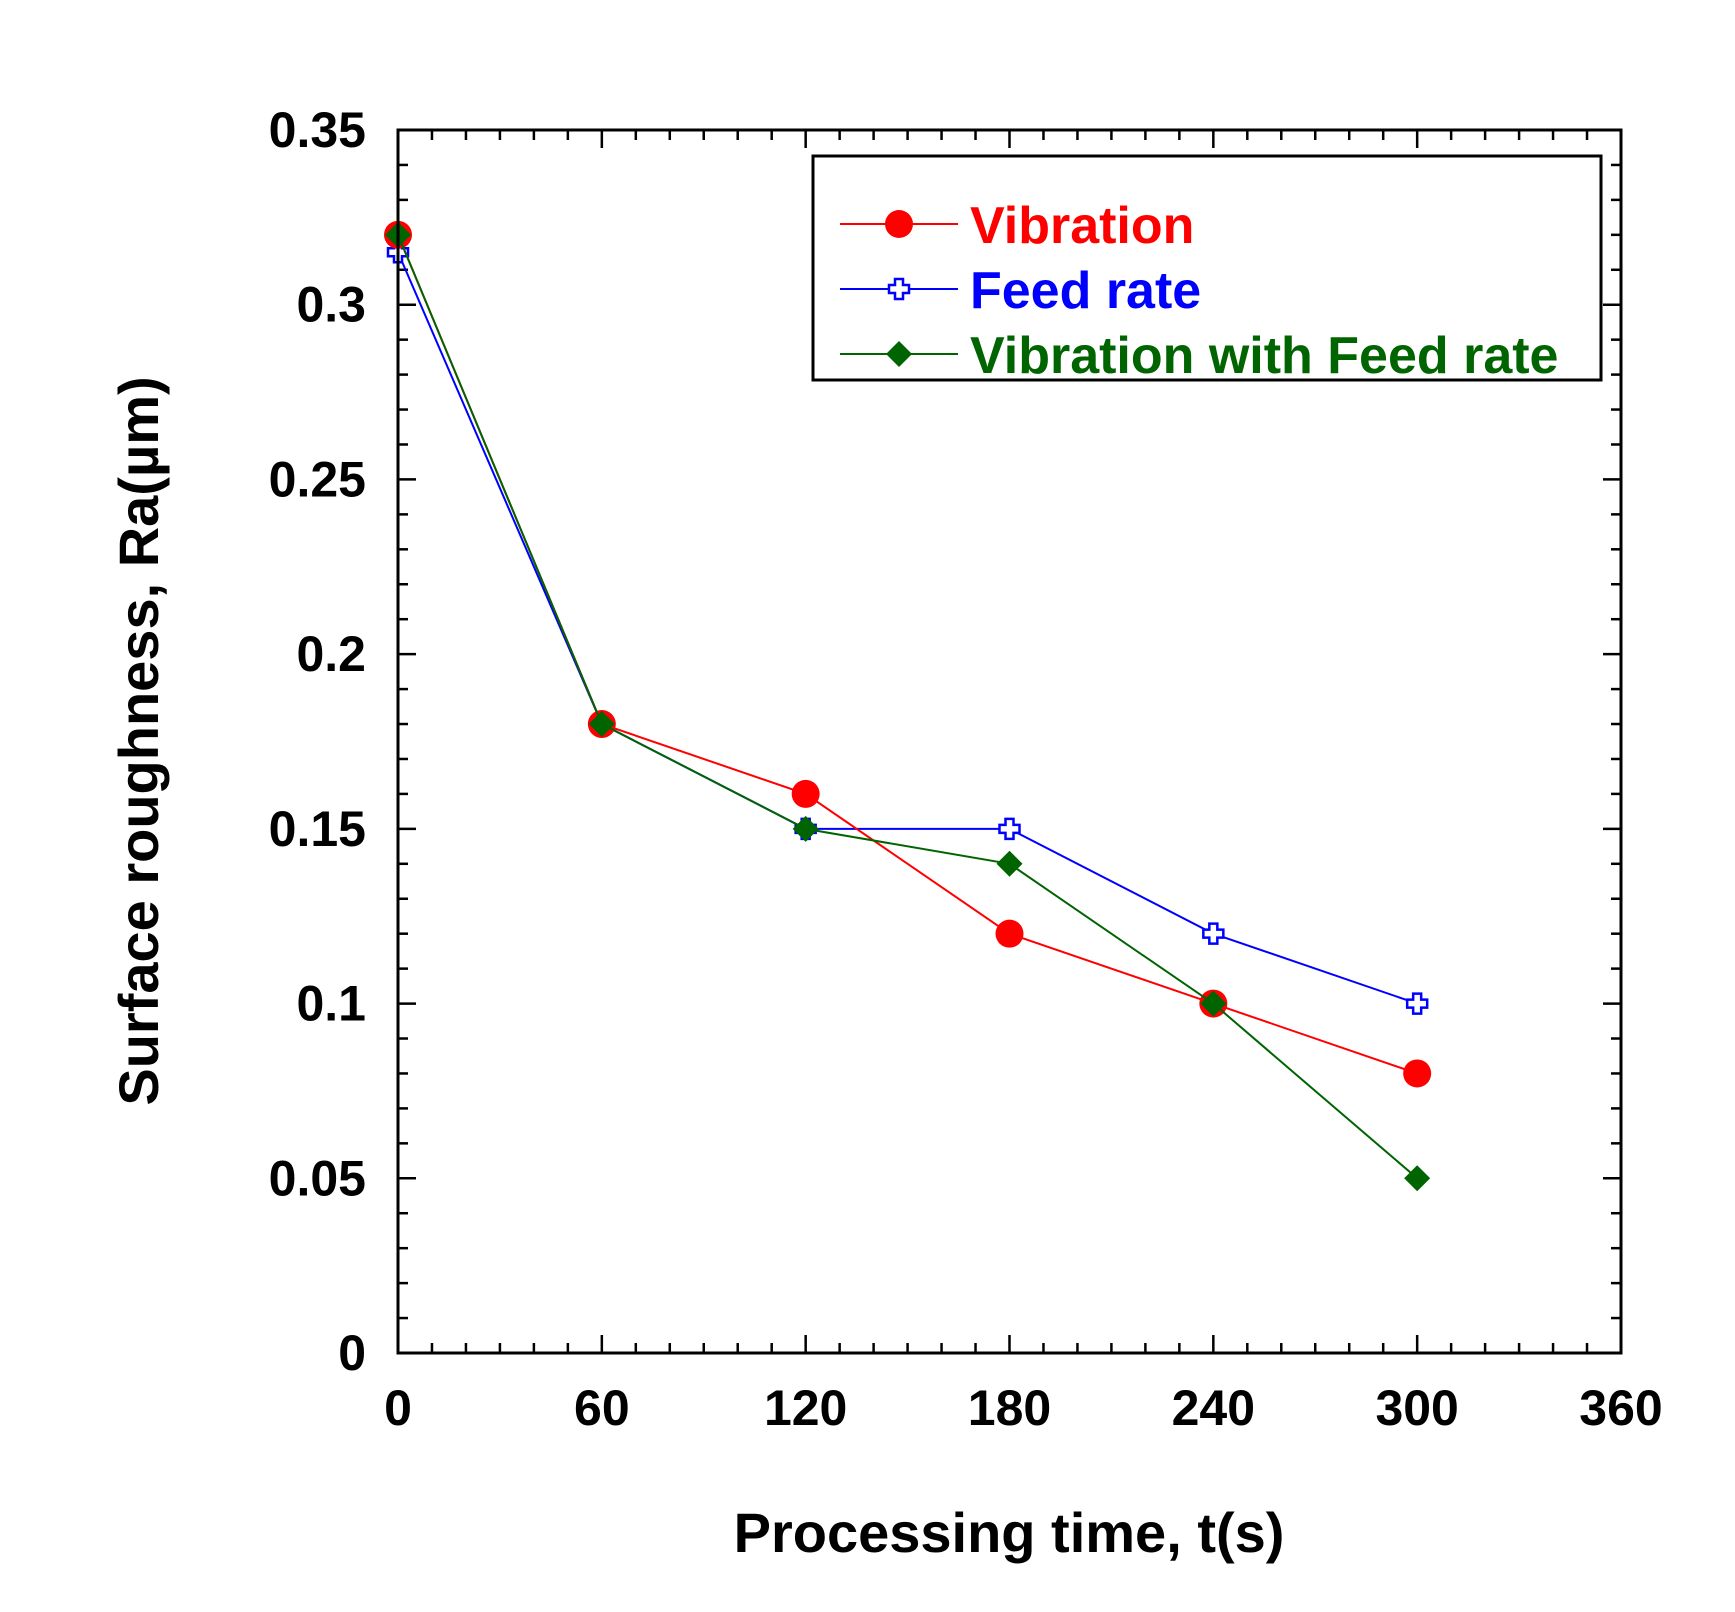  What do you see at coordinates (138, 740) in the screenshot?
I see `y-axis-label: Surface roughness, Ra(µm)` at bounding box center [138, 740].